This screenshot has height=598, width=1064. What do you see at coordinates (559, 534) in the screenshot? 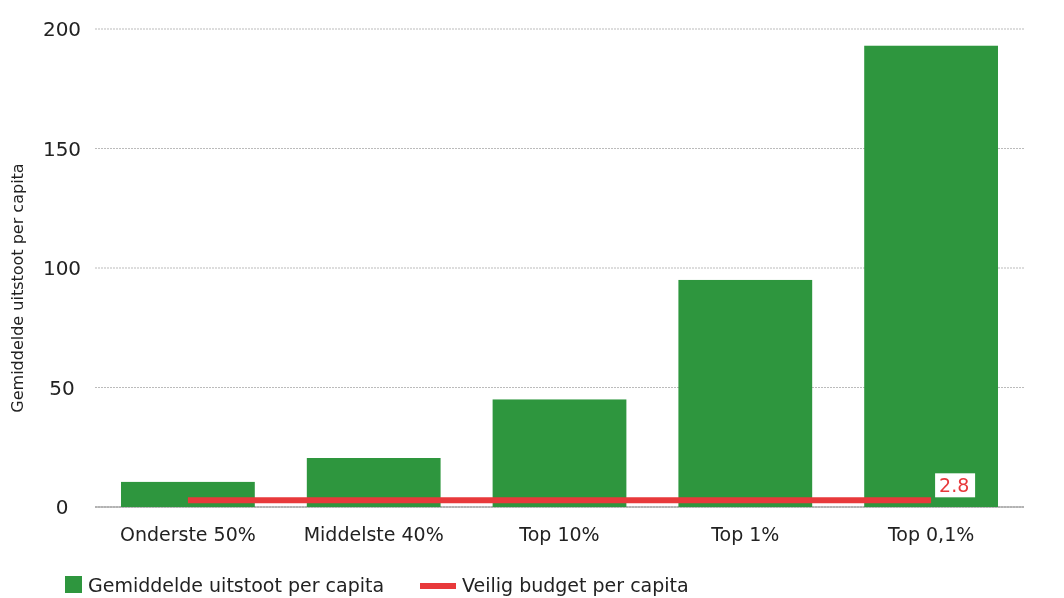
I see `x-tick-label: Top 10%` at bounding box center [559, 534].